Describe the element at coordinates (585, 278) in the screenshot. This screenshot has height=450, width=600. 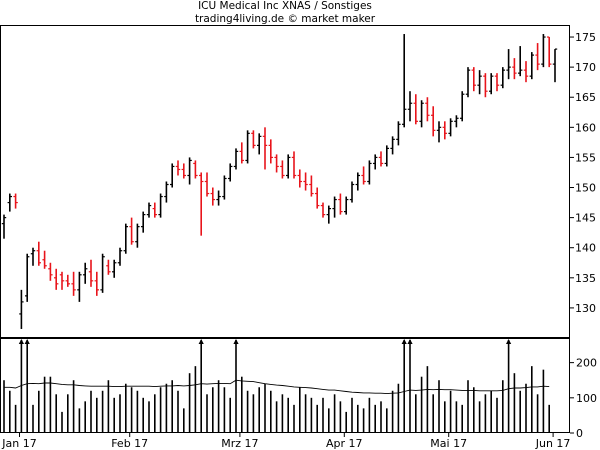
I see `price-tick-label: 135` at that location.